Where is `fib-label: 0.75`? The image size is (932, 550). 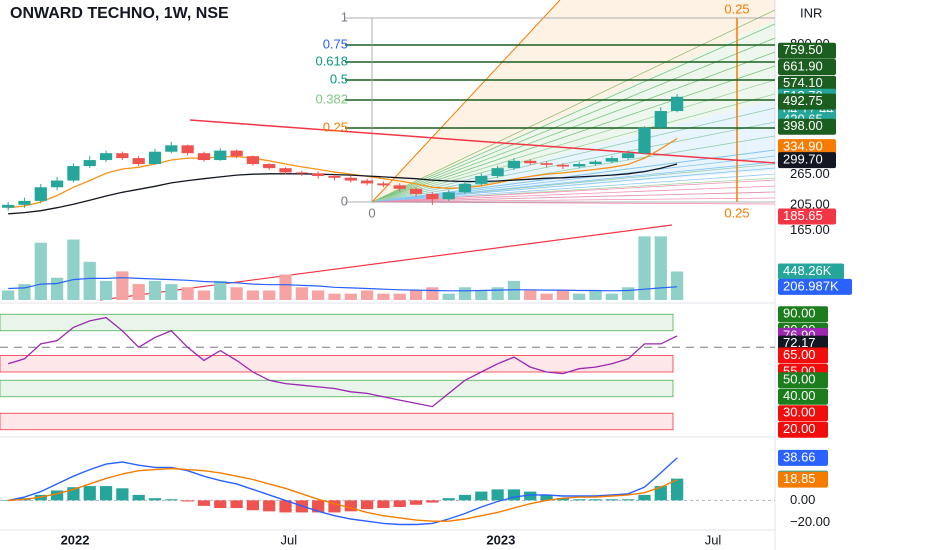 fib-label: 0.75 is located at coordinates (335, 43).